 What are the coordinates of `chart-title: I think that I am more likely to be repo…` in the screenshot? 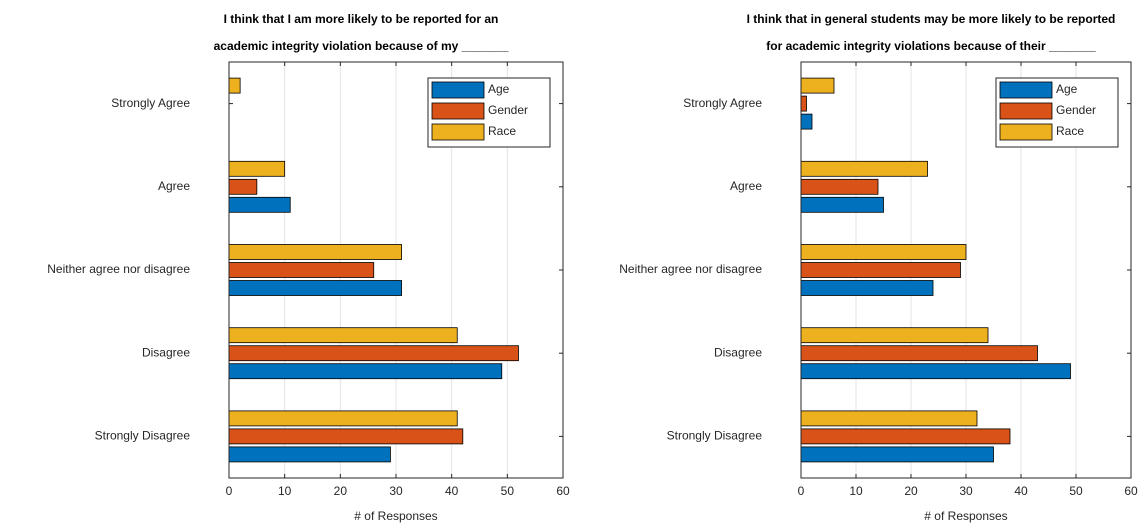 It's located at (361, 19).